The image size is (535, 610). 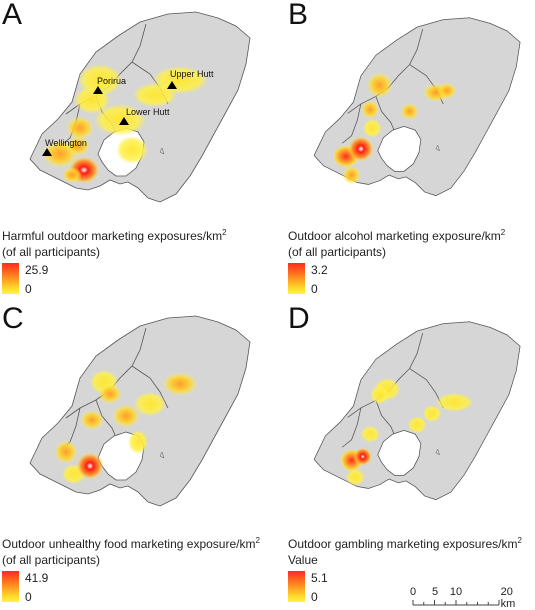 What do you see at coordinates (319, 578) in the screenshot?
I see `legend-max-value: 5.1` at bounding box center [319, 578].